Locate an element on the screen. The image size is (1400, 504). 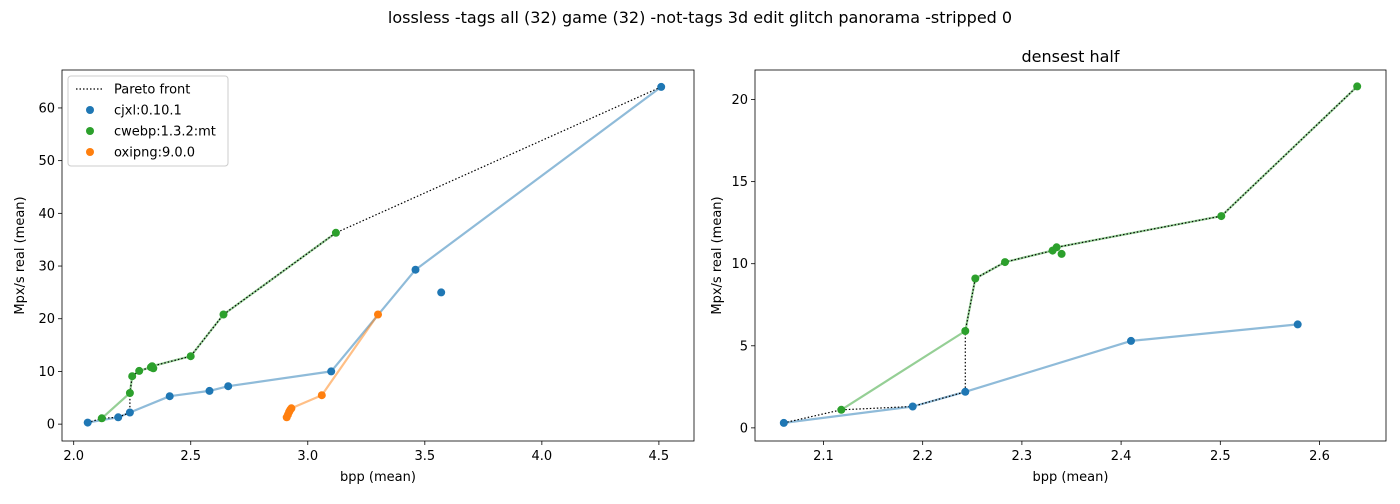
legend-label: cjxl:0.10.1 is located at coordinates (148, 111).